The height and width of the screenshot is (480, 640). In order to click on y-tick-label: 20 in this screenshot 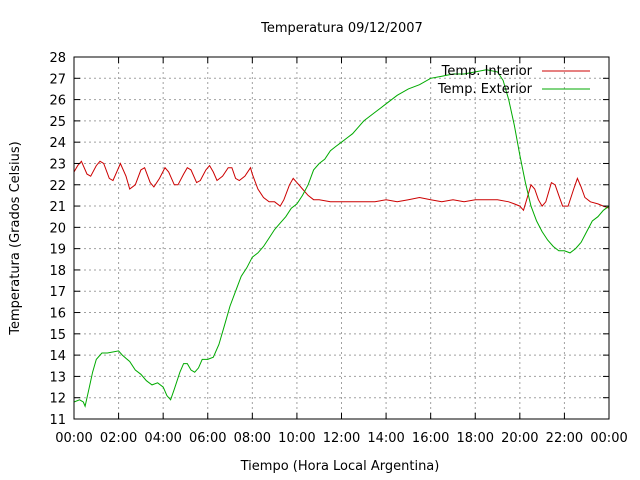, I will do `click(57, 228)`.